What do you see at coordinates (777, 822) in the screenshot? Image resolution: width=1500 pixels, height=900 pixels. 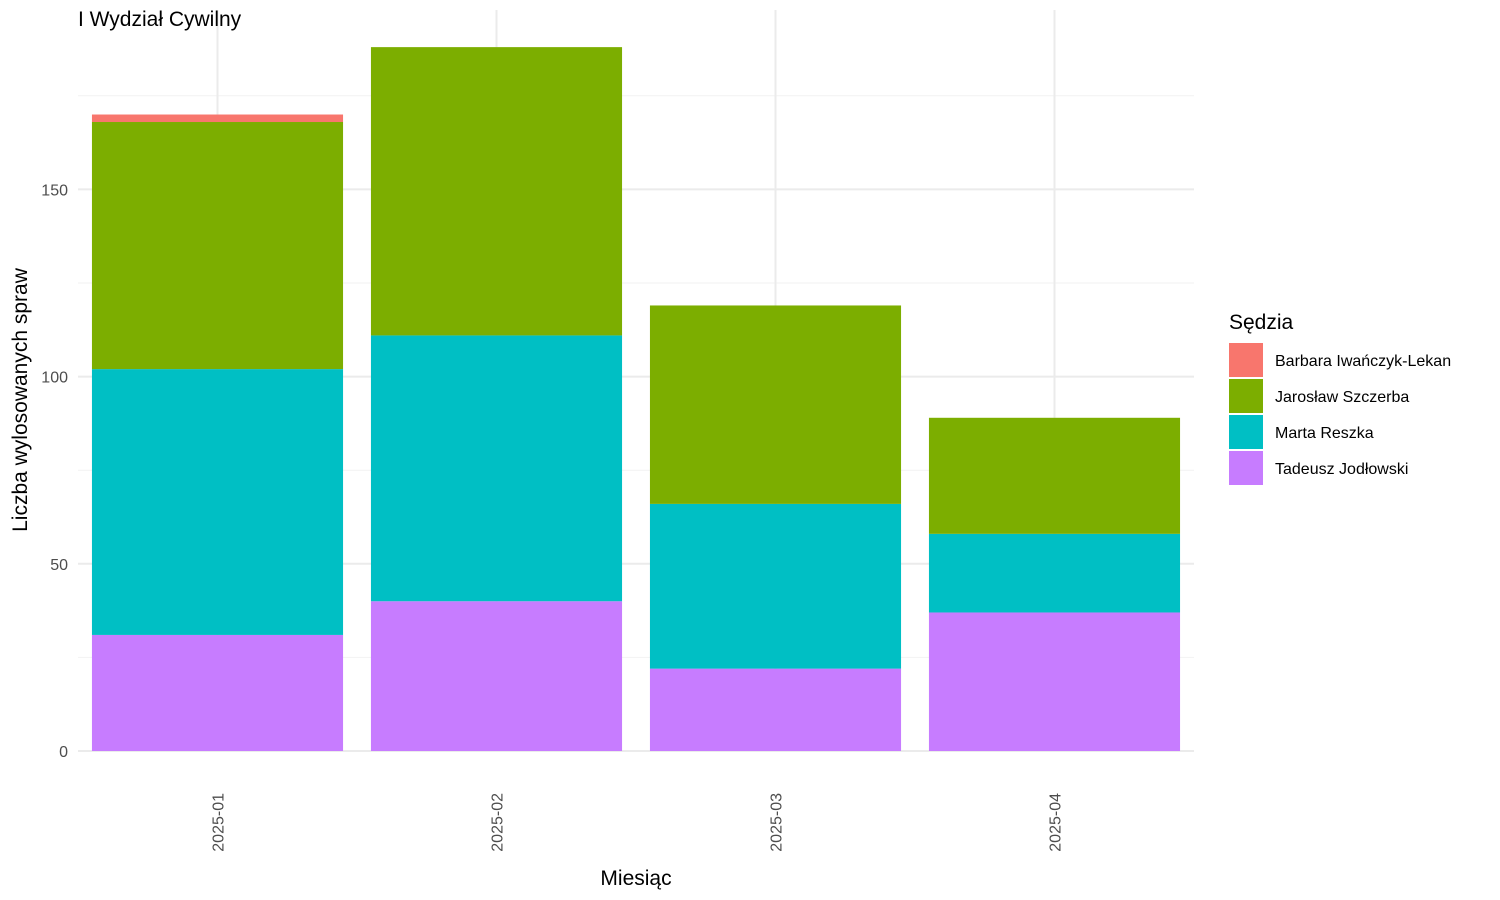 I see `x-tick-label: 2025-03` at bounding box center [777, 822].